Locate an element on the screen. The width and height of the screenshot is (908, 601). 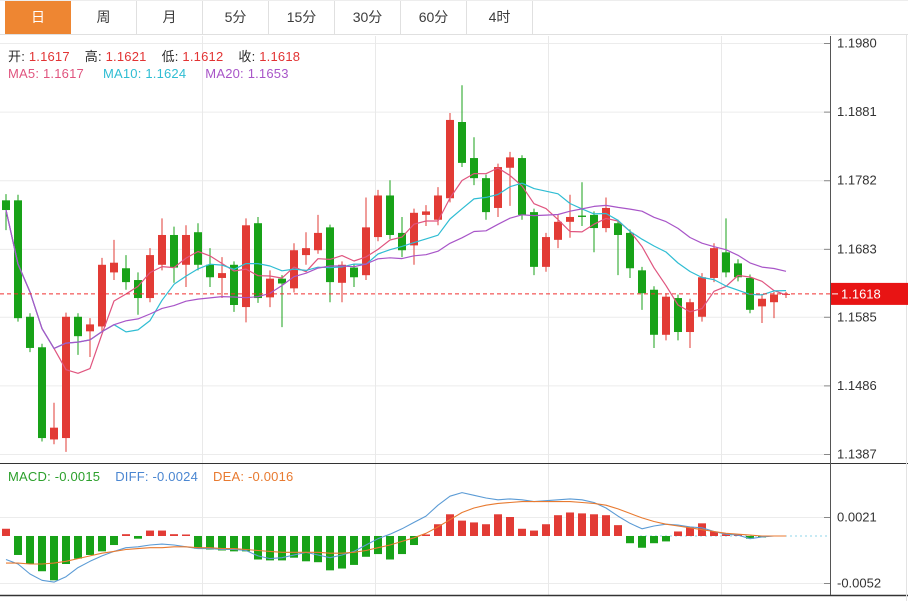
tab-5min: 5分 is located at coordinates (236, 17).